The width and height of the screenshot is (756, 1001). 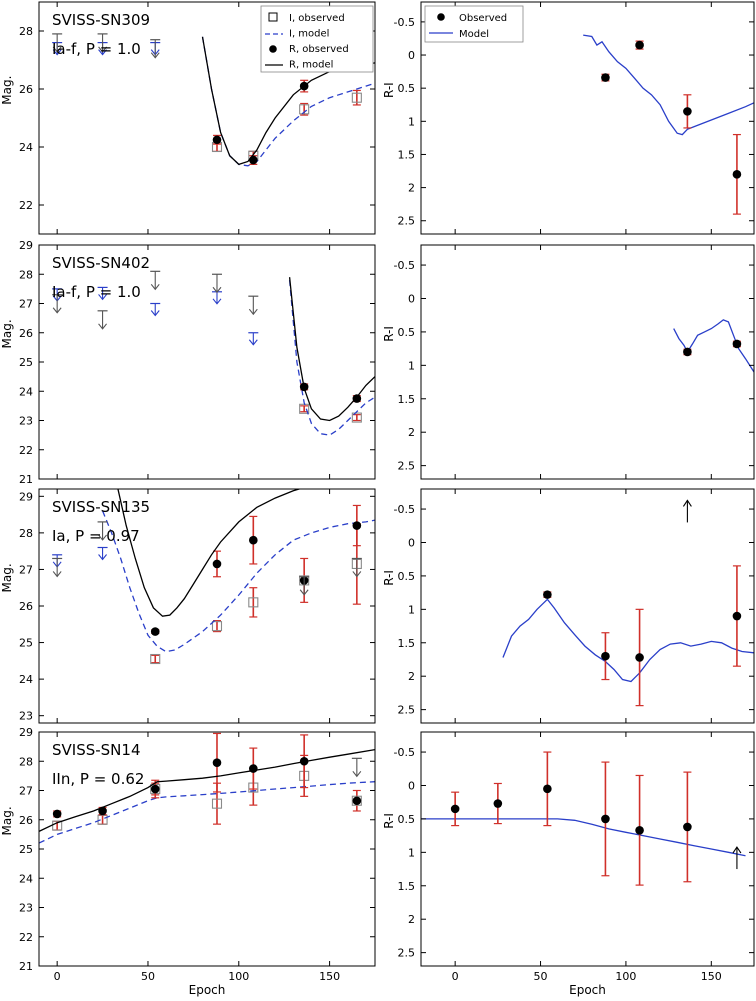 I want to click on panel-3: -0.5 0 0.5 1 1.5 2 2.5 R-I, so click(x=568, y=362).